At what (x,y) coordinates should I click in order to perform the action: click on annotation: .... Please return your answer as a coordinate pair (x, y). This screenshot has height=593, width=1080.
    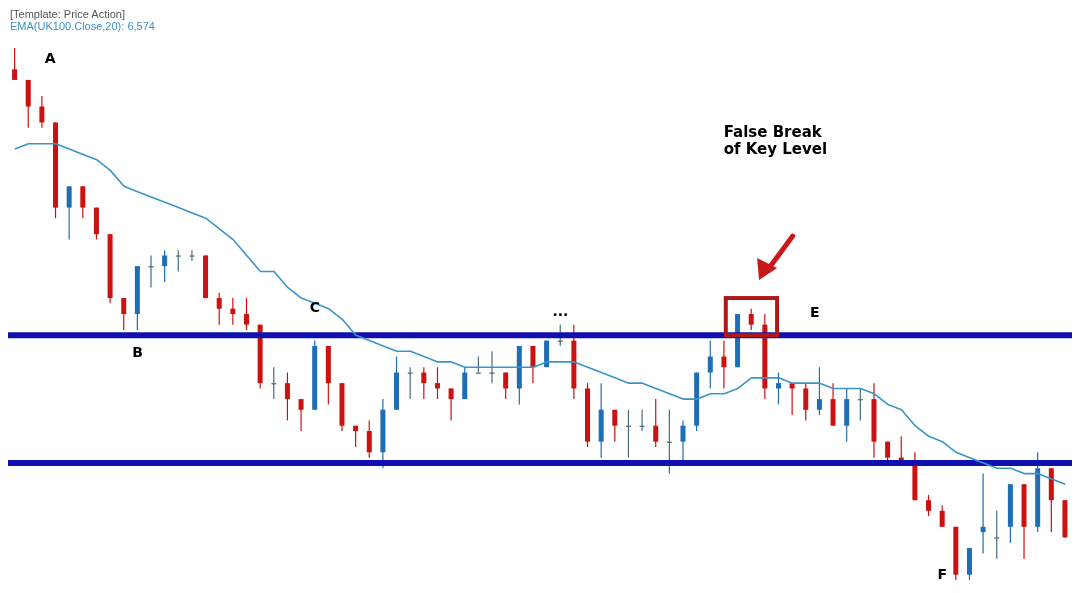
    Looking at the image, I should click on (560, 311).